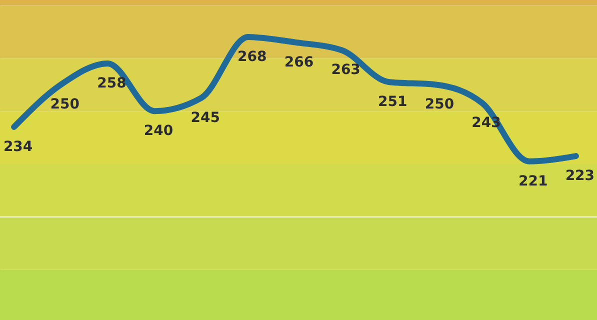 The image size is (597, 320). I want to click on data-label: 245, so click(205, 118).